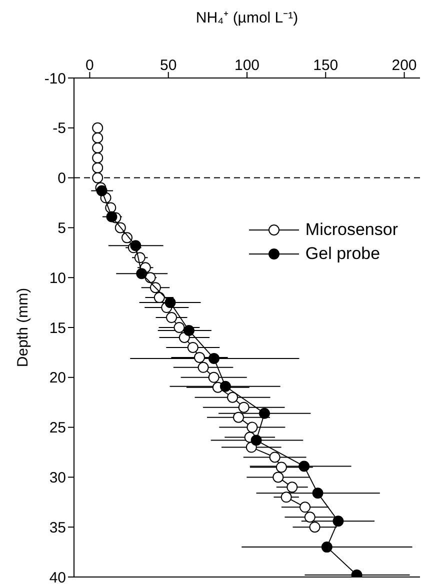 The image size is (428, 584). I want to click on x-tick-label: 150, so click(325, 65).